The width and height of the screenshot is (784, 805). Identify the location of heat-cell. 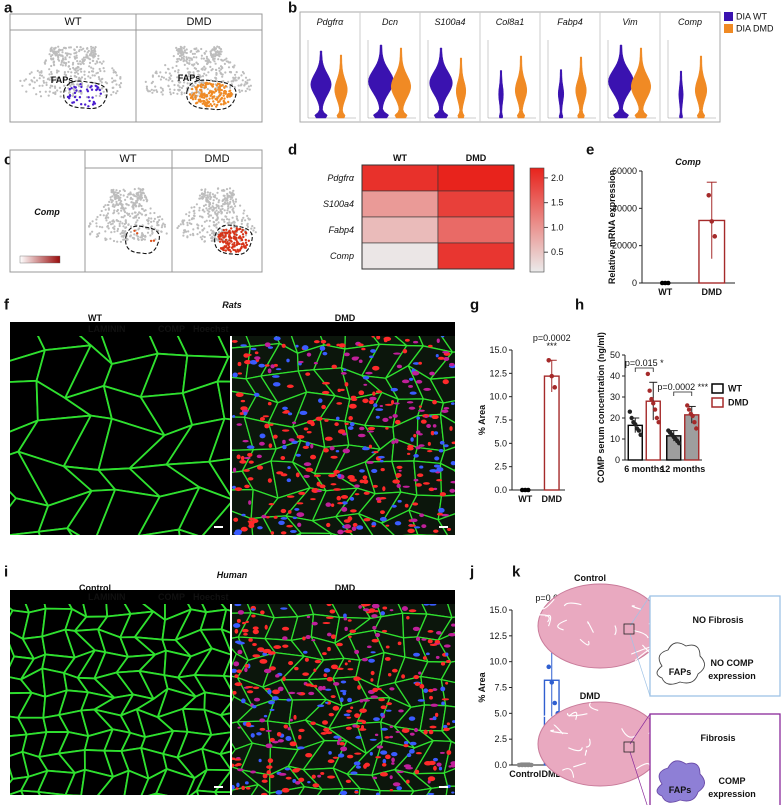
(400, 256).